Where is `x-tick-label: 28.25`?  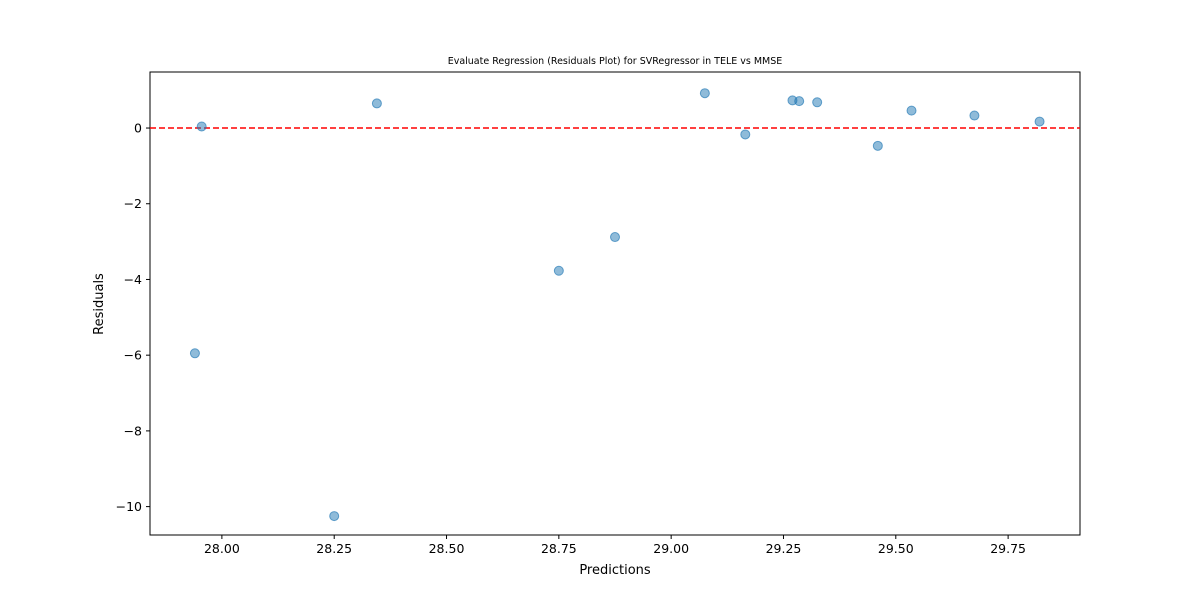
x-tick-label: 28.25 is located at coordinates (334, 548).